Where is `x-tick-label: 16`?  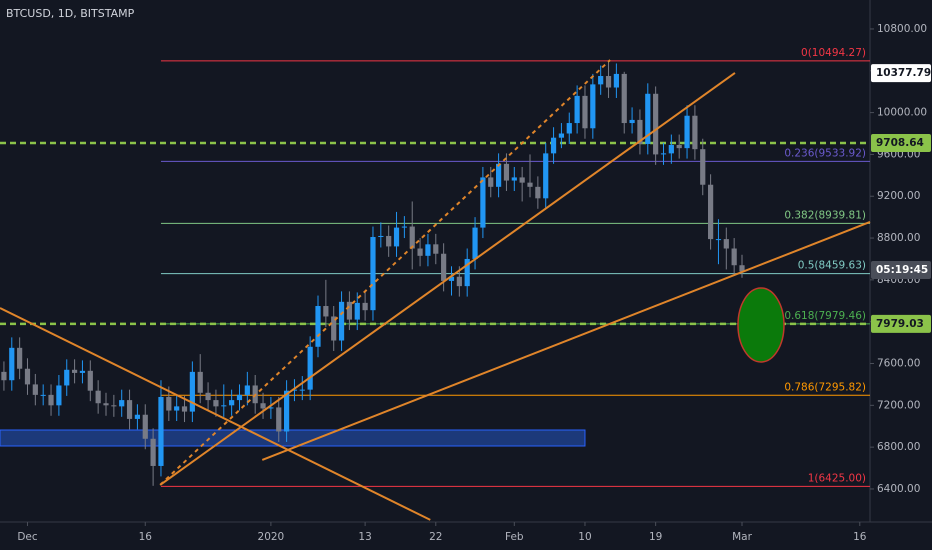 x-tick-label: 16 is located at coordinates (146, 537).